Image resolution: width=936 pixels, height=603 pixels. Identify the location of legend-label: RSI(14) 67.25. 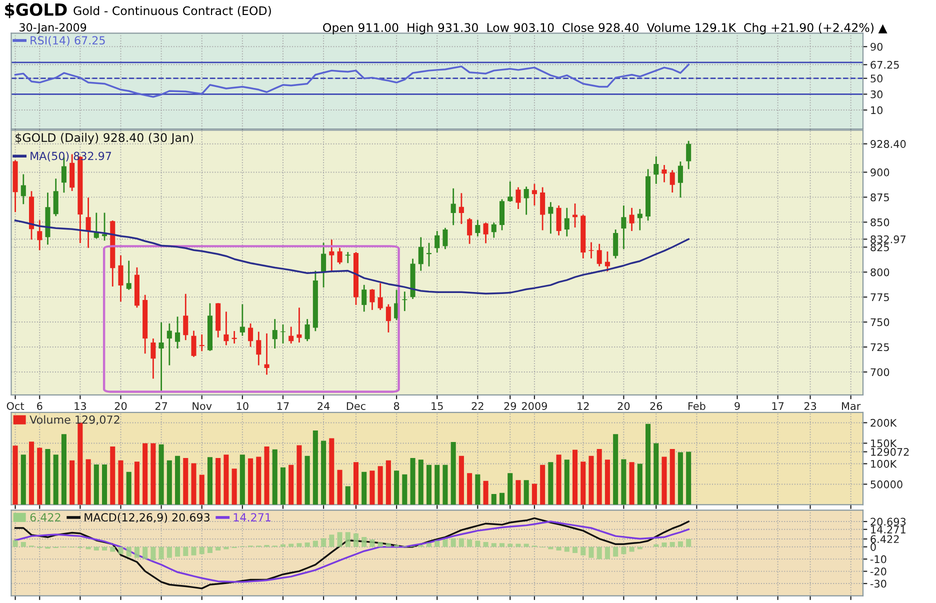
(67, 41).